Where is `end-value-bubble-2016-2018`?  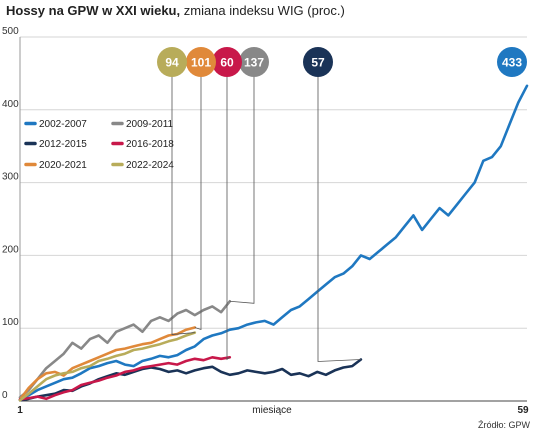 end-value-bubble-2016-2018 is located at coordinates (227, 62).